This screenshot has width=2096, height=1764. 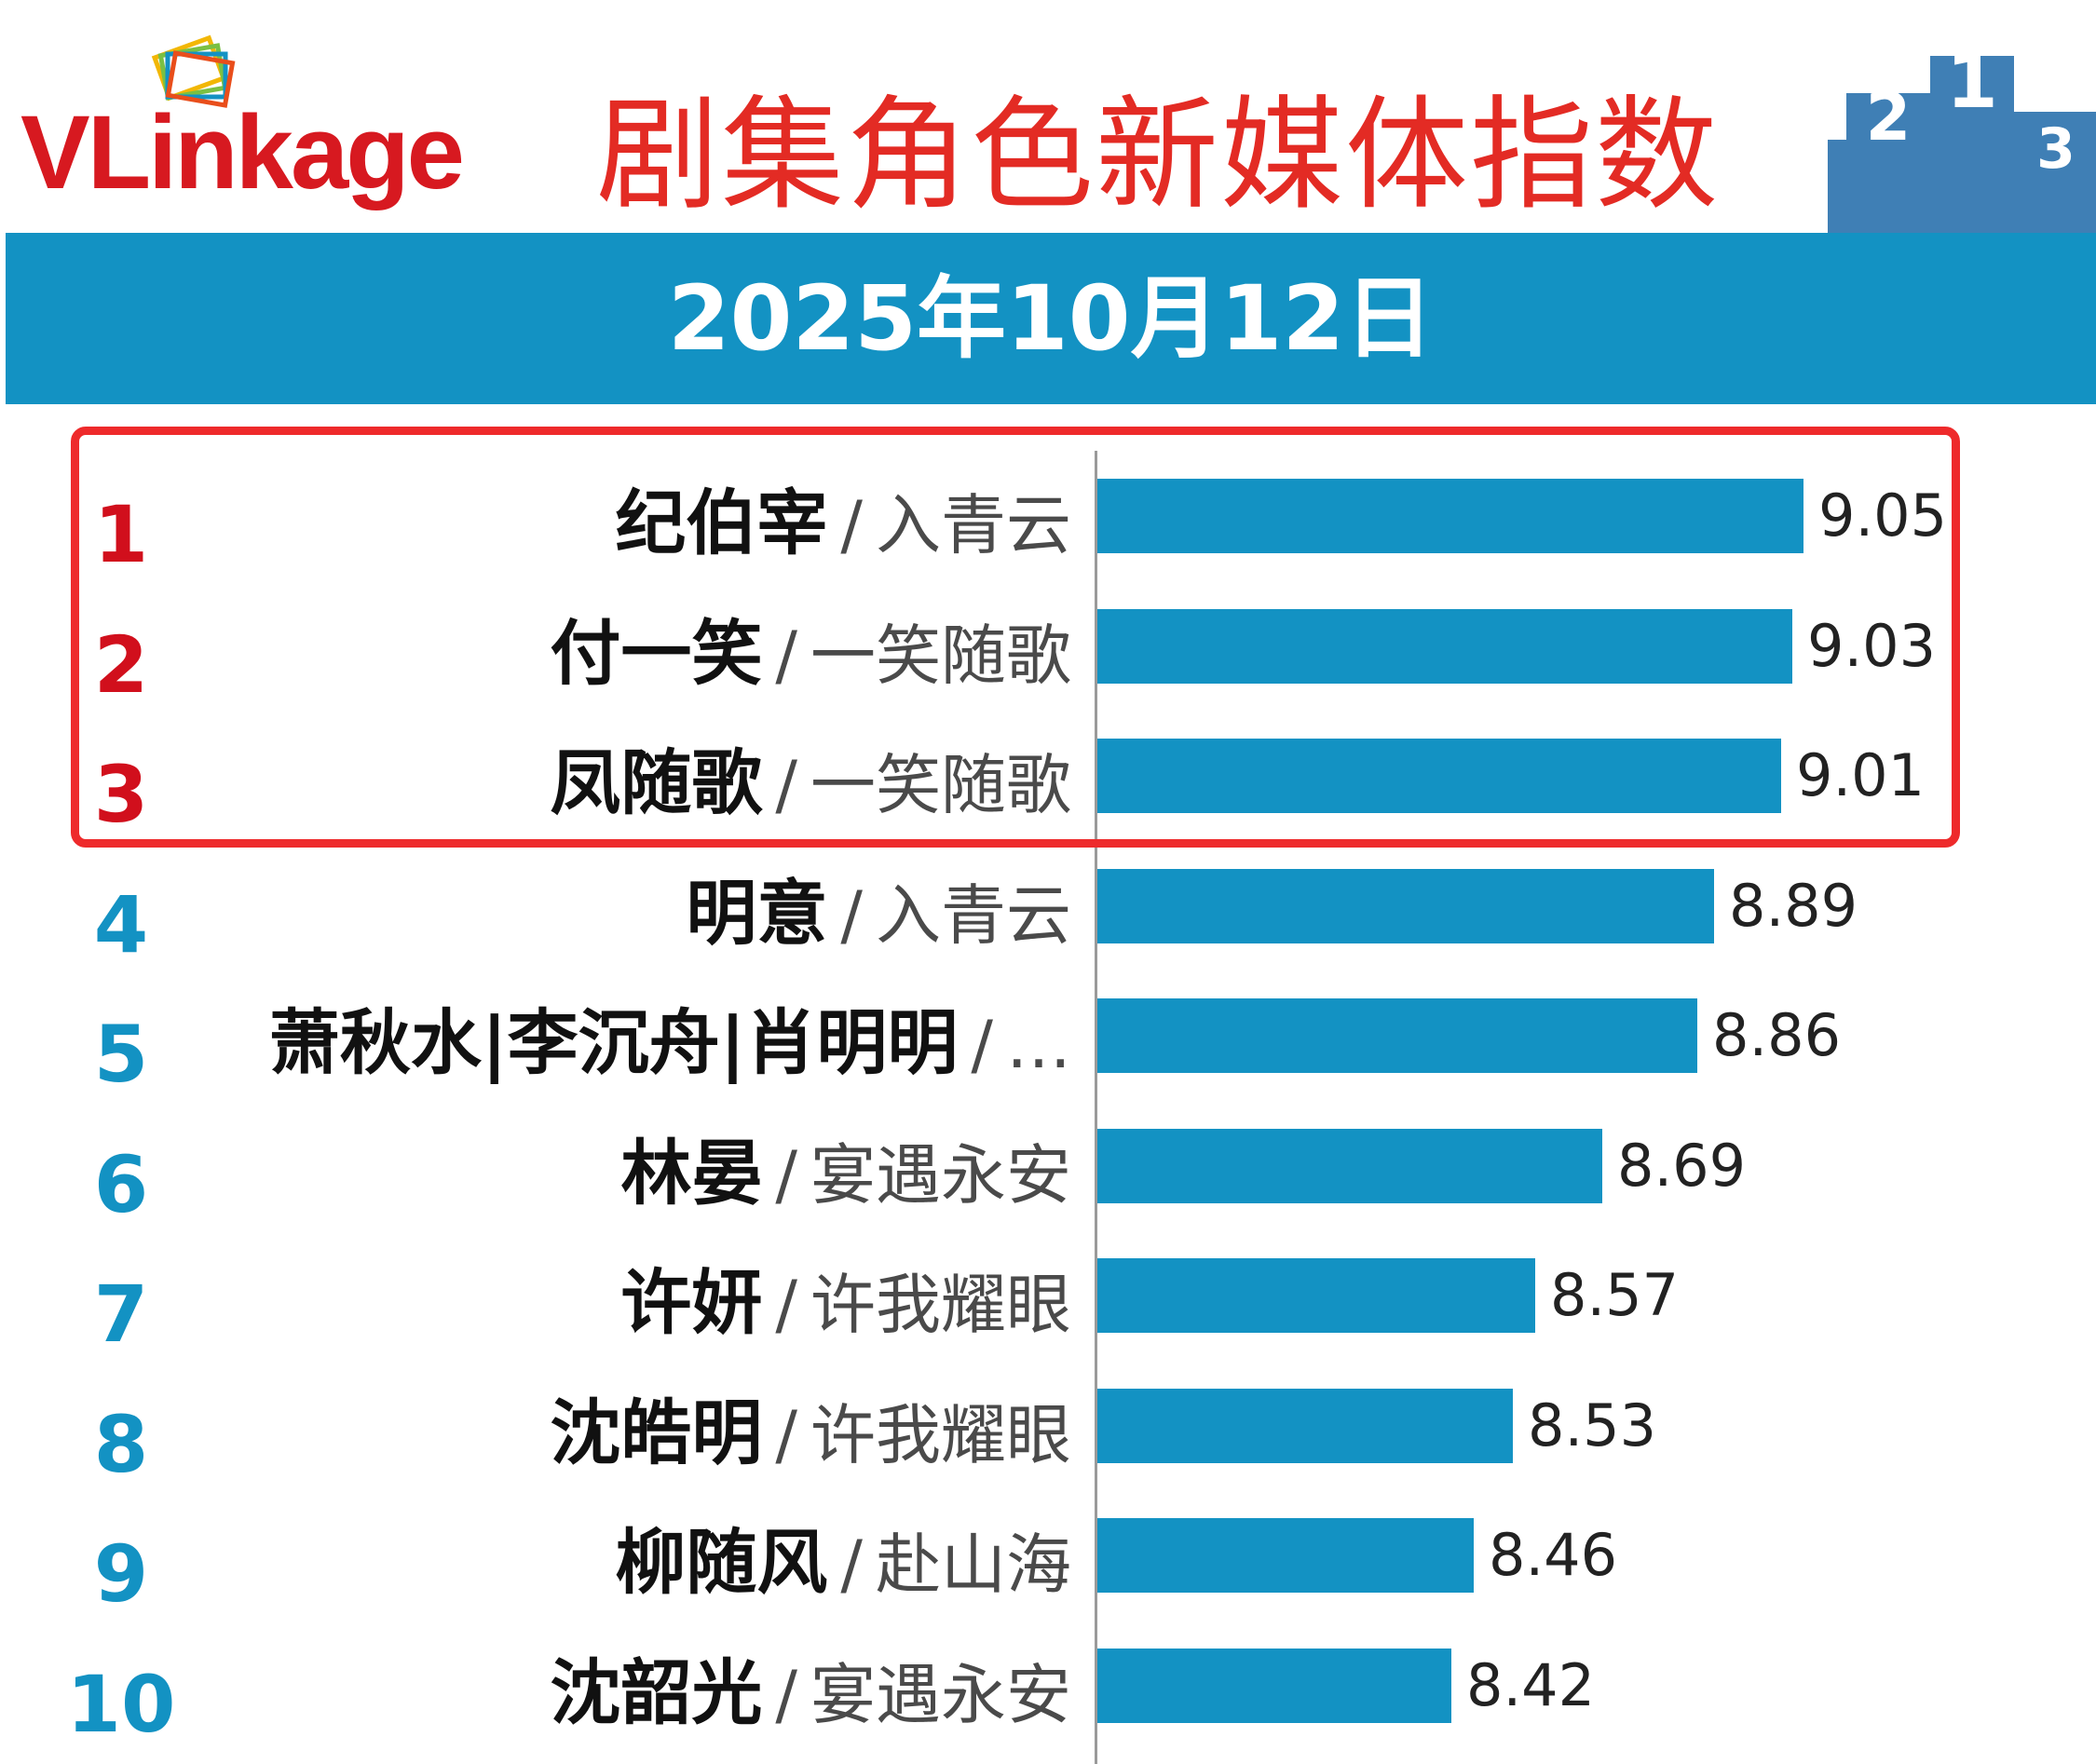 I want to click on chart-date: 2025年10月12日, so click(x=1051, y=318).